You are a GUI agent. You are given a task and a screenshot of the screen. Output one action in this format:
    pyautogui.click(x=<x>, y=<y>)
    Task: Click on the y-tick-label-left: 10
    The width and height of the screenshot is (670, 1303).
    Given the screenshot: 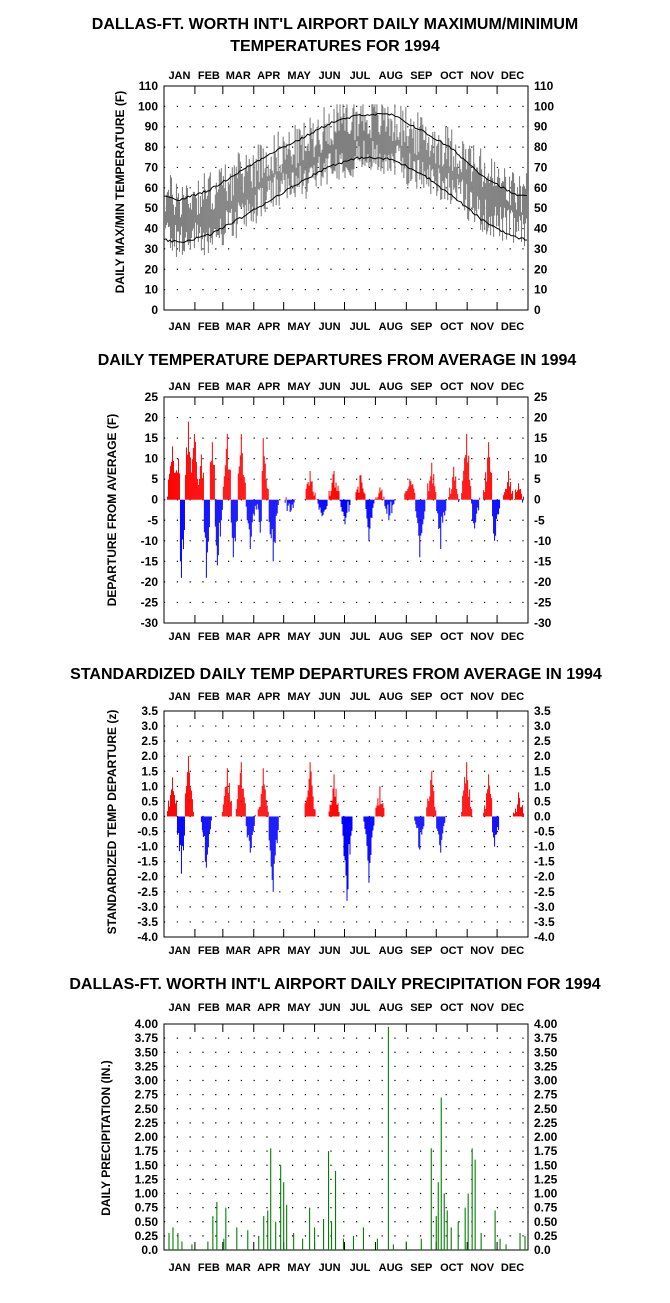 What is the action you would take?
    pyautogui.click(x=152, y=459)
    